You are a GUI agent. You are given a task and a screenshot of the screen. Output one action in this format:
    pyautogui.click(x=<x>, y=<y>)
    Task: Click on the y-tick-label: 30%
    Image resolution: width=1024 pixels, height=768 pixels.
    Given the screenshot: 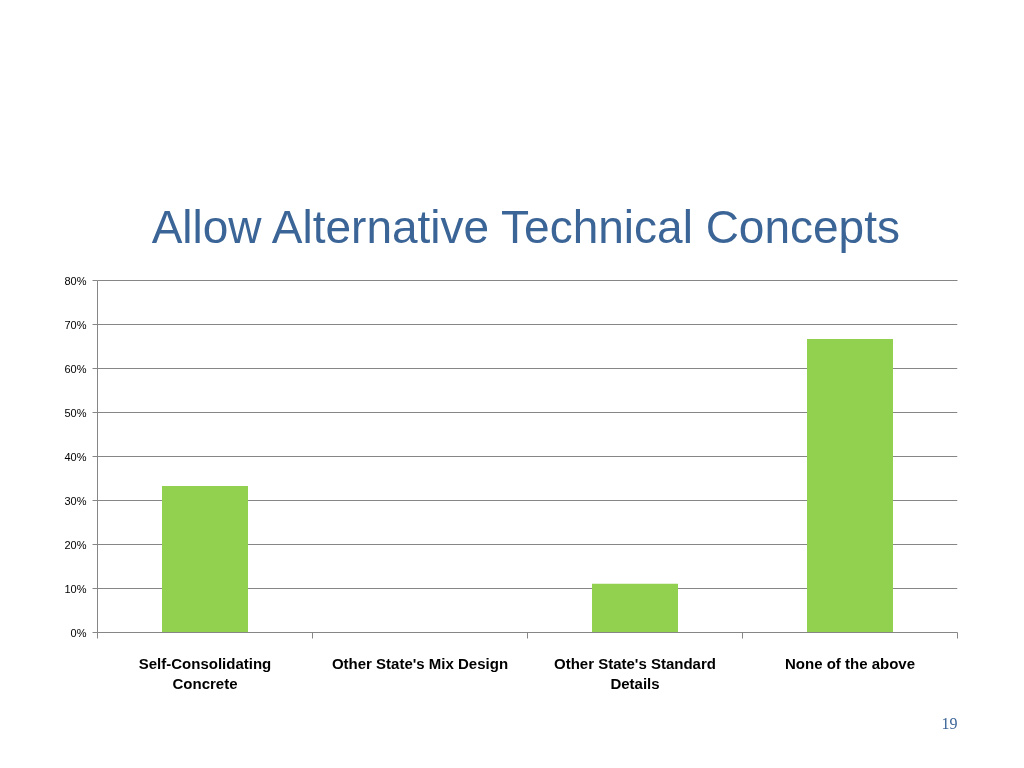 What is the action you would take?
    pyautogui.click(x=75, y=500)
    